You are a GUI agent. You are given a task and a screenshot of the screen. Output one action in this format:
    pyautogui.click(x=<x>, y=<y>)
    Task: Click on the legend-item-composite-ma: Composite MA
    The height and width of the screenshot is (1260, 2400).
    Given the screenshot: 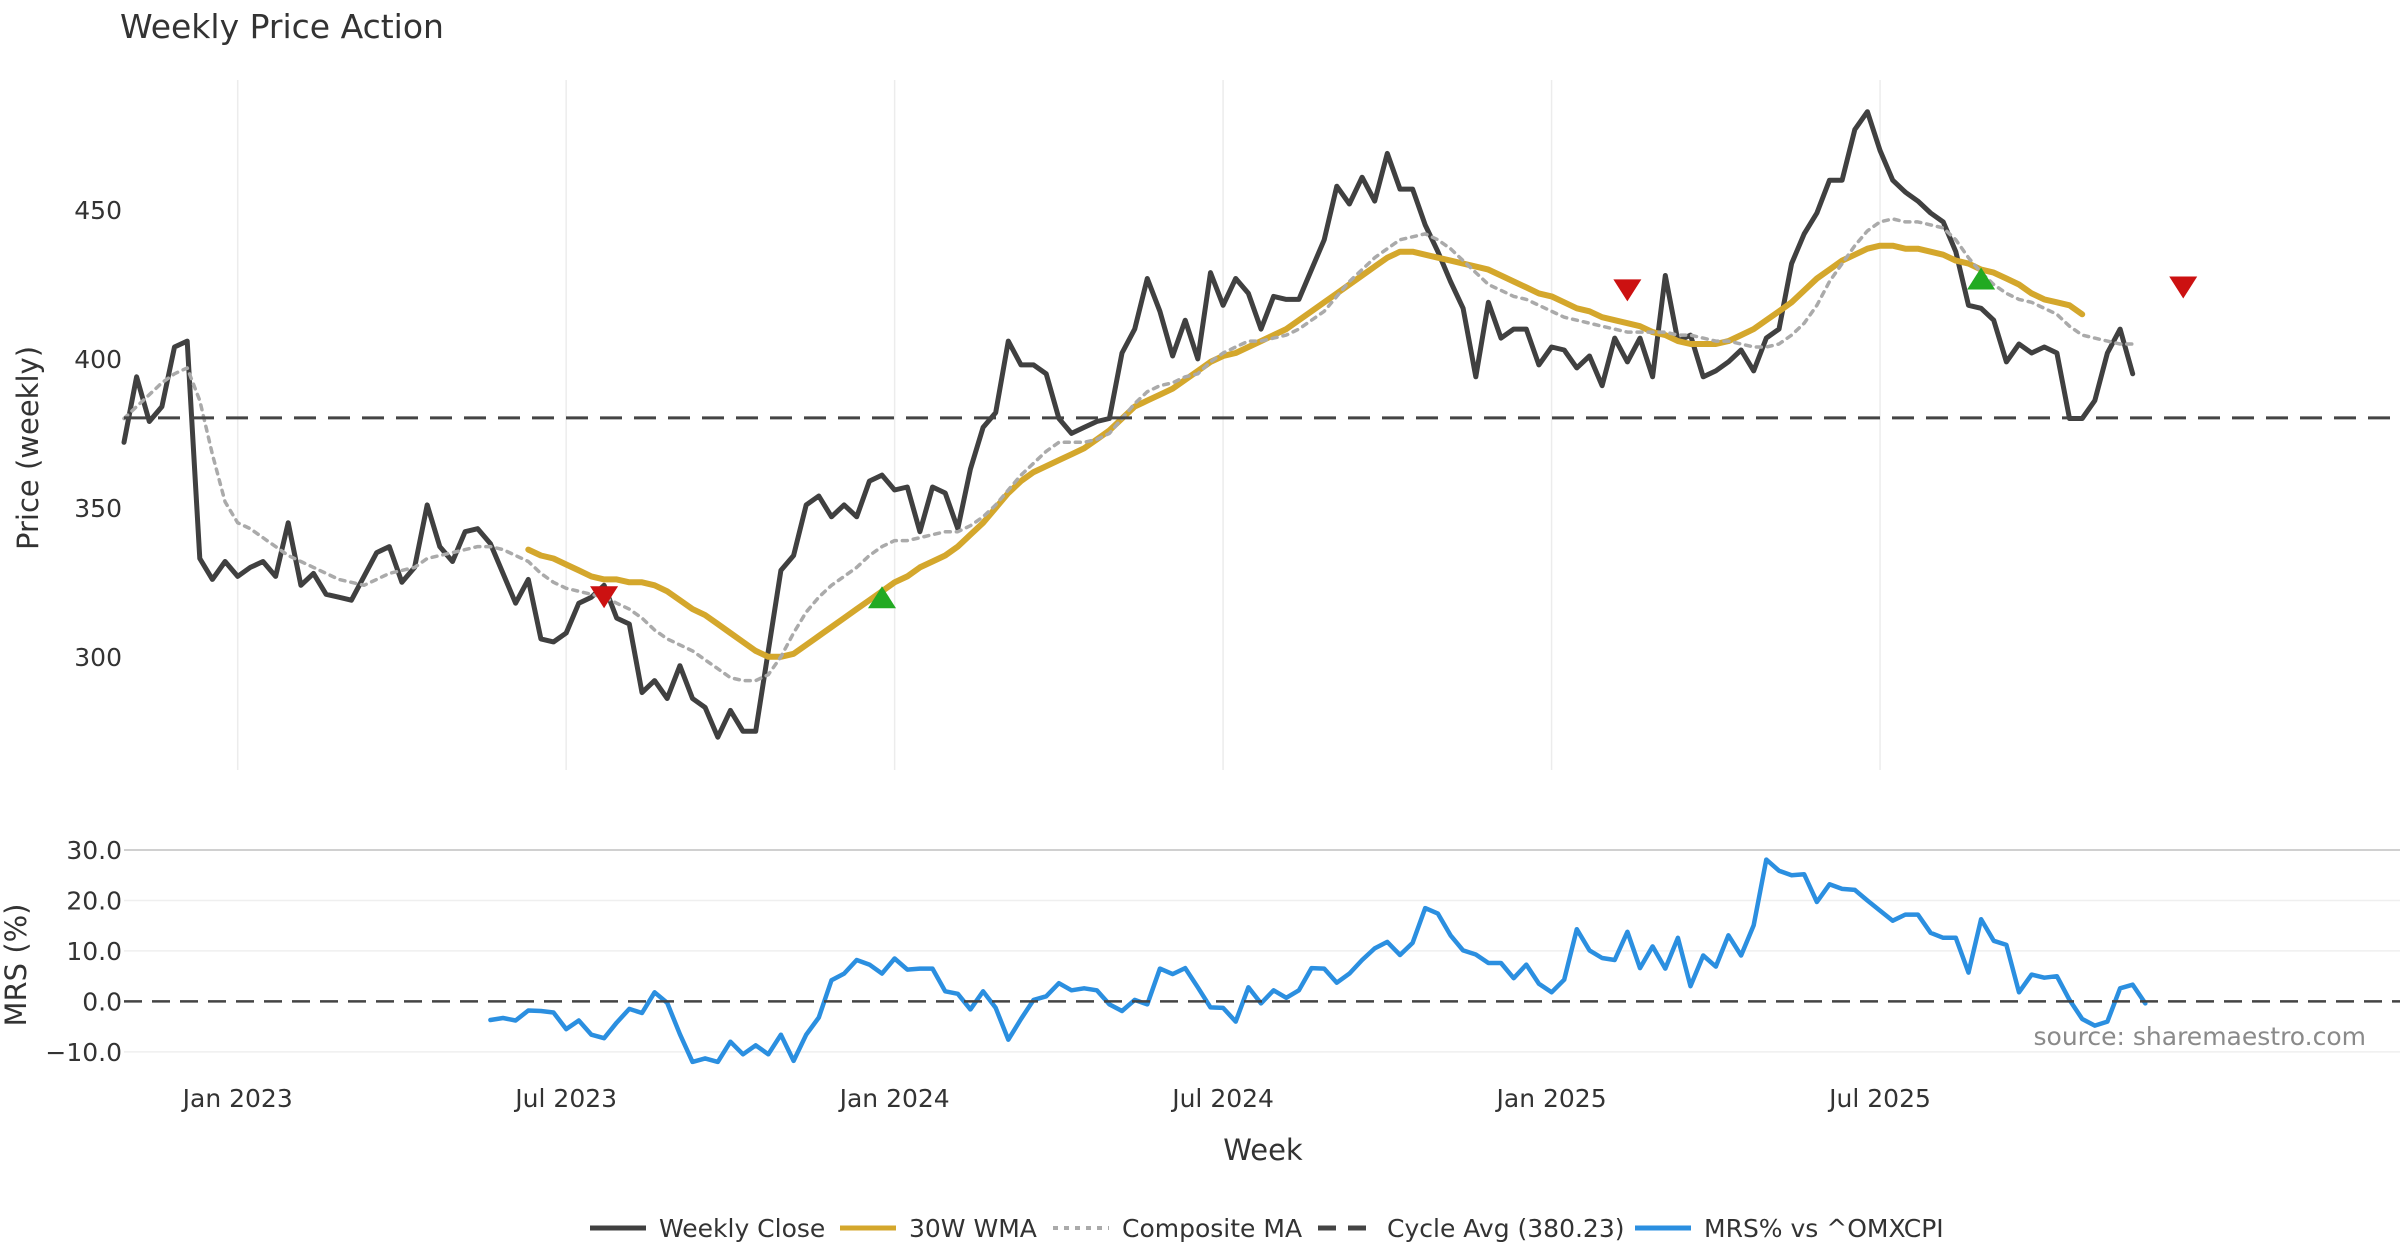 What is the action you would take?
    pyautogui.click(x=1177, y=1228)
    